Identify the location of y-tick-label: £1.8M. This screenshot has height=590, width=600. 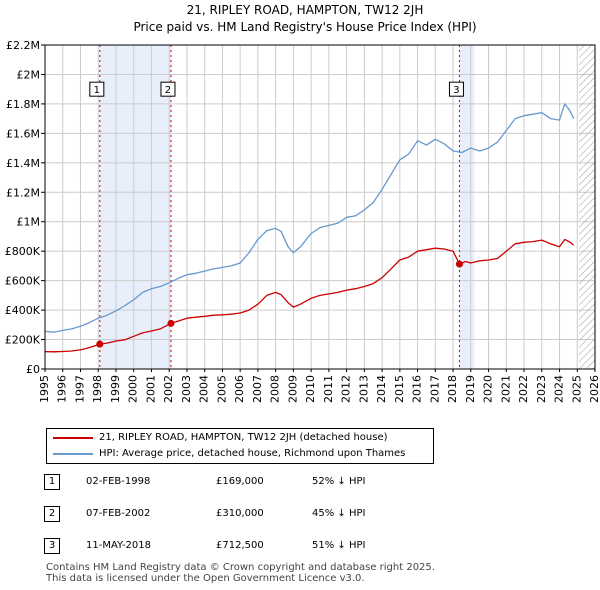
(23, 104).